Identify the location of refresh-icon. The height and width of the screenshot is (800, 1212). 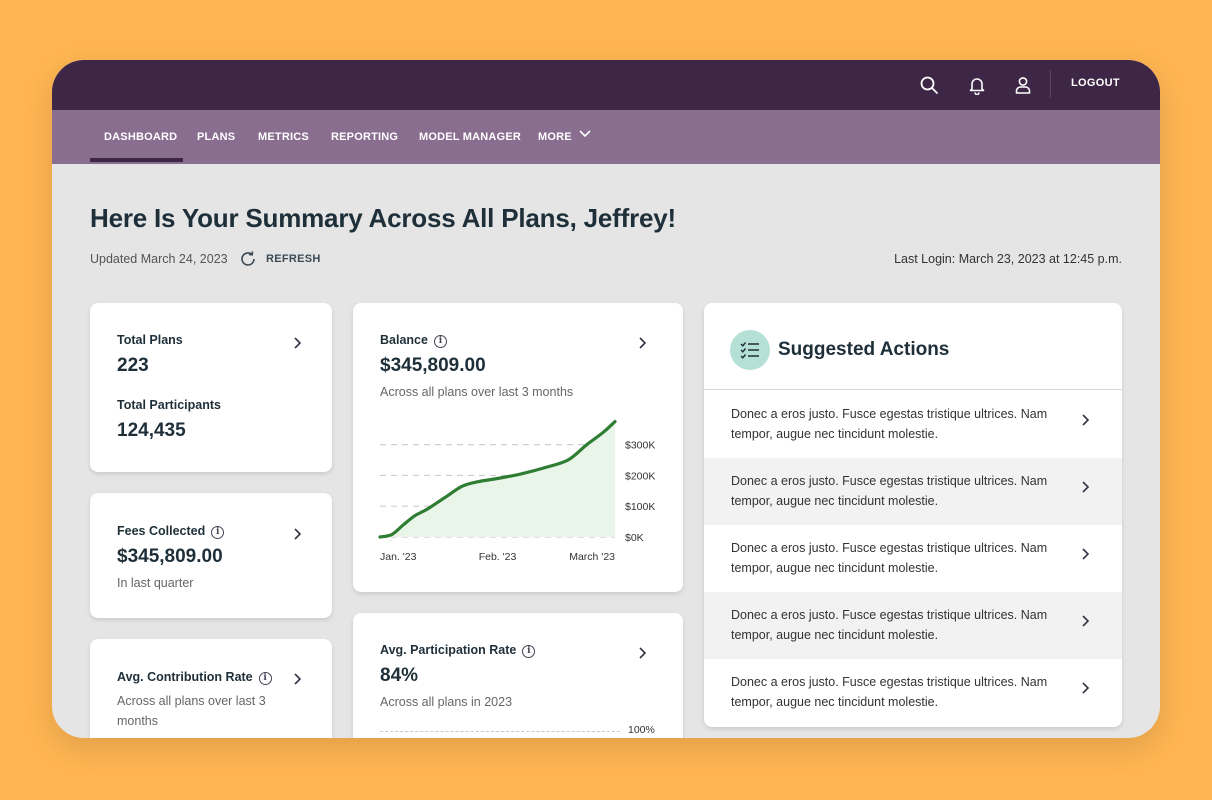
(248, 259).